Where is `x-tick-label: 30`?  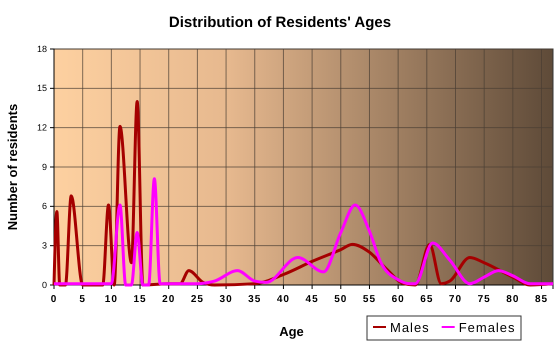 x-tick-label: 30 is located at coordinates (226, 300).